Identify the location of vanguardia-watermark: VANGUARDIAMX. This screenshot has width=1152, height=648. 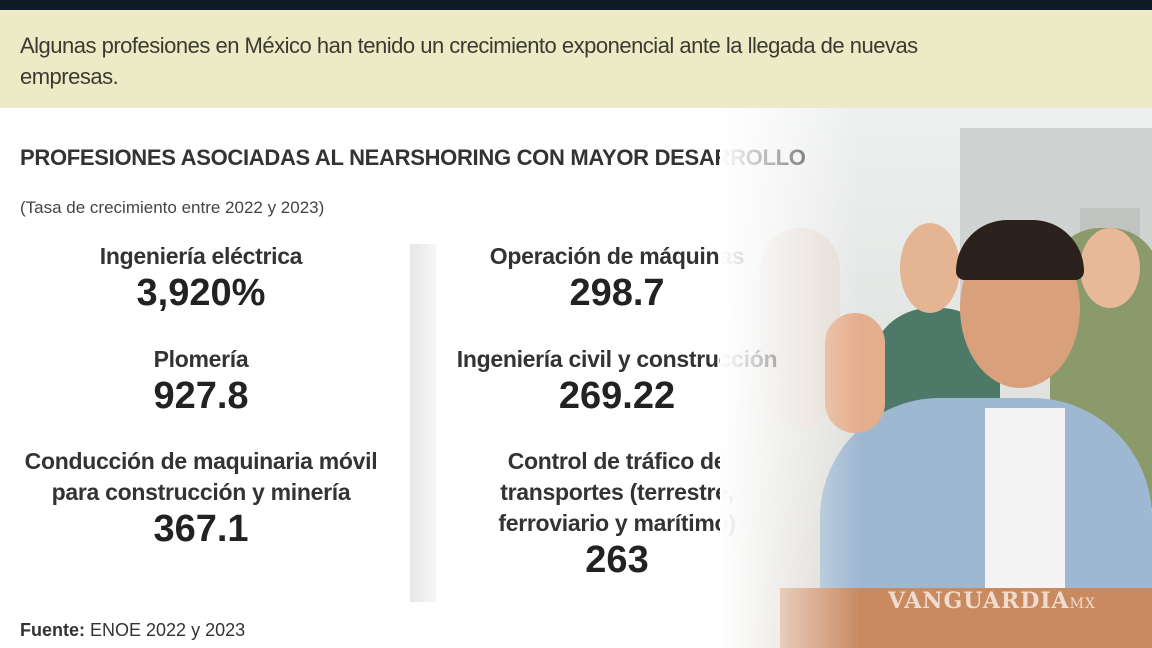
(992, 601).